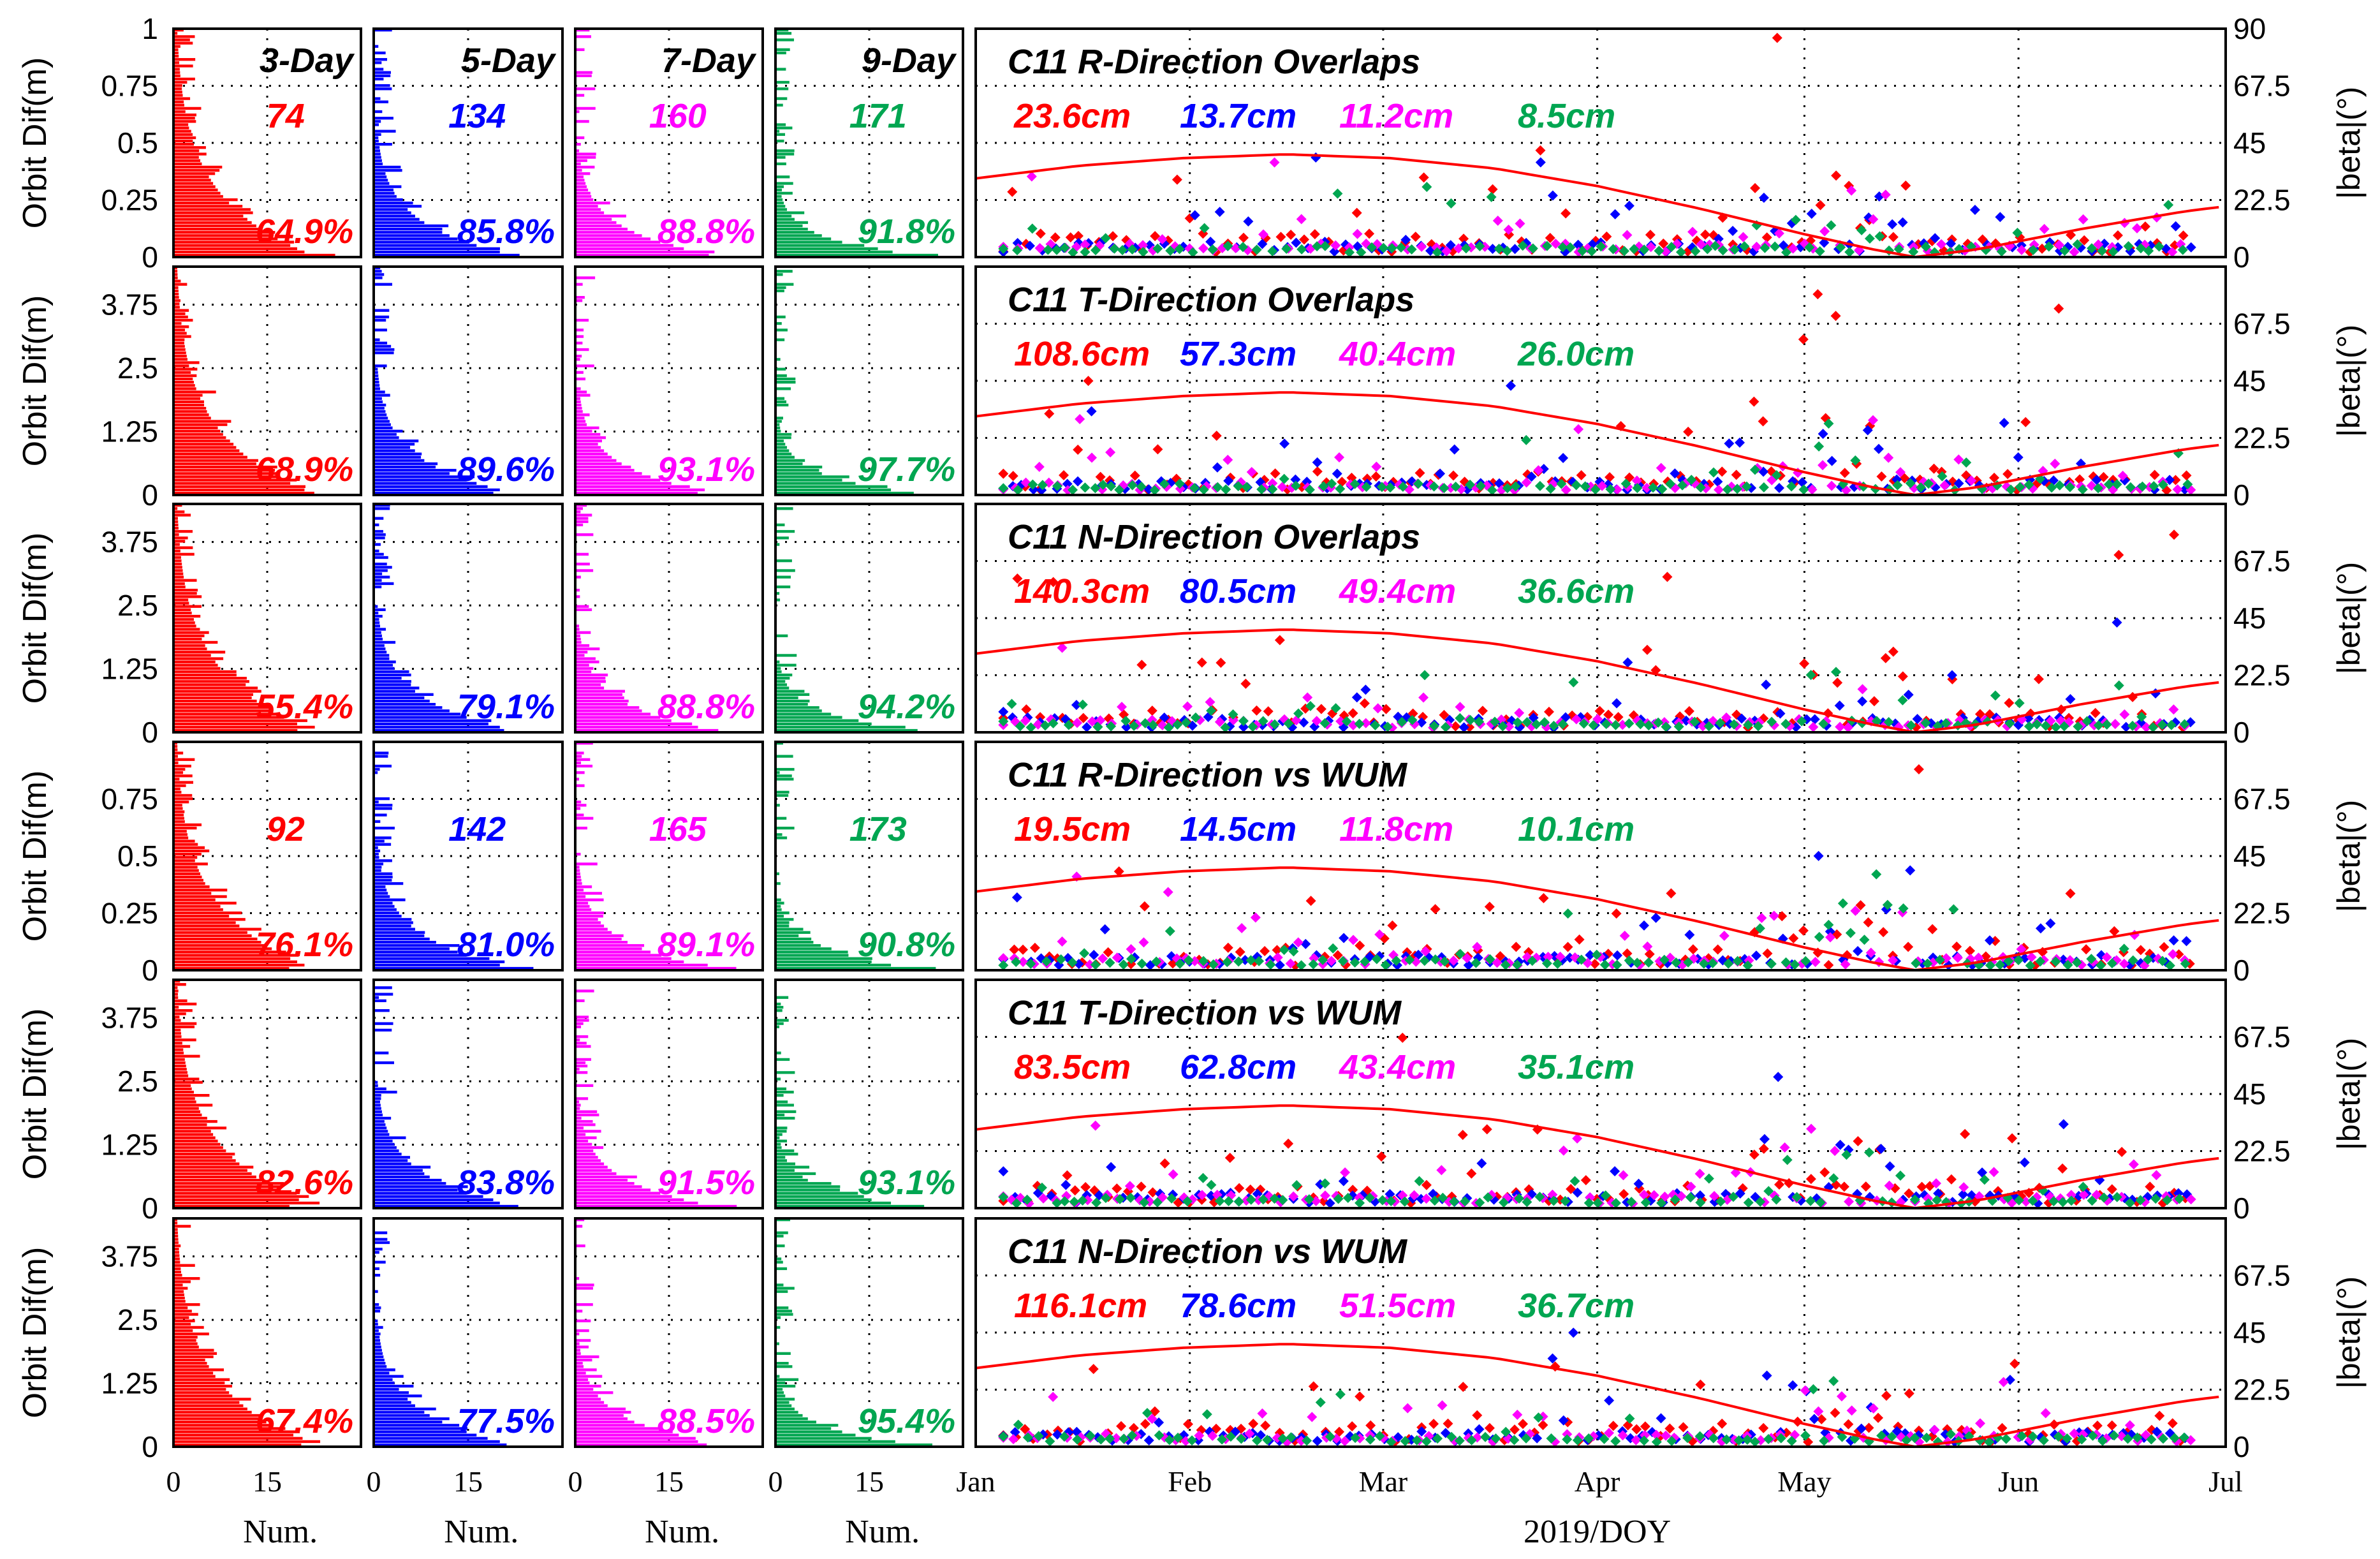 This screenshot has height=1559, width=2380. What do you see at coordinates (2349, 857) in the screenshot?
I see `beta-axis-label: |beta|(°)` at bounding box center [2349, 857].